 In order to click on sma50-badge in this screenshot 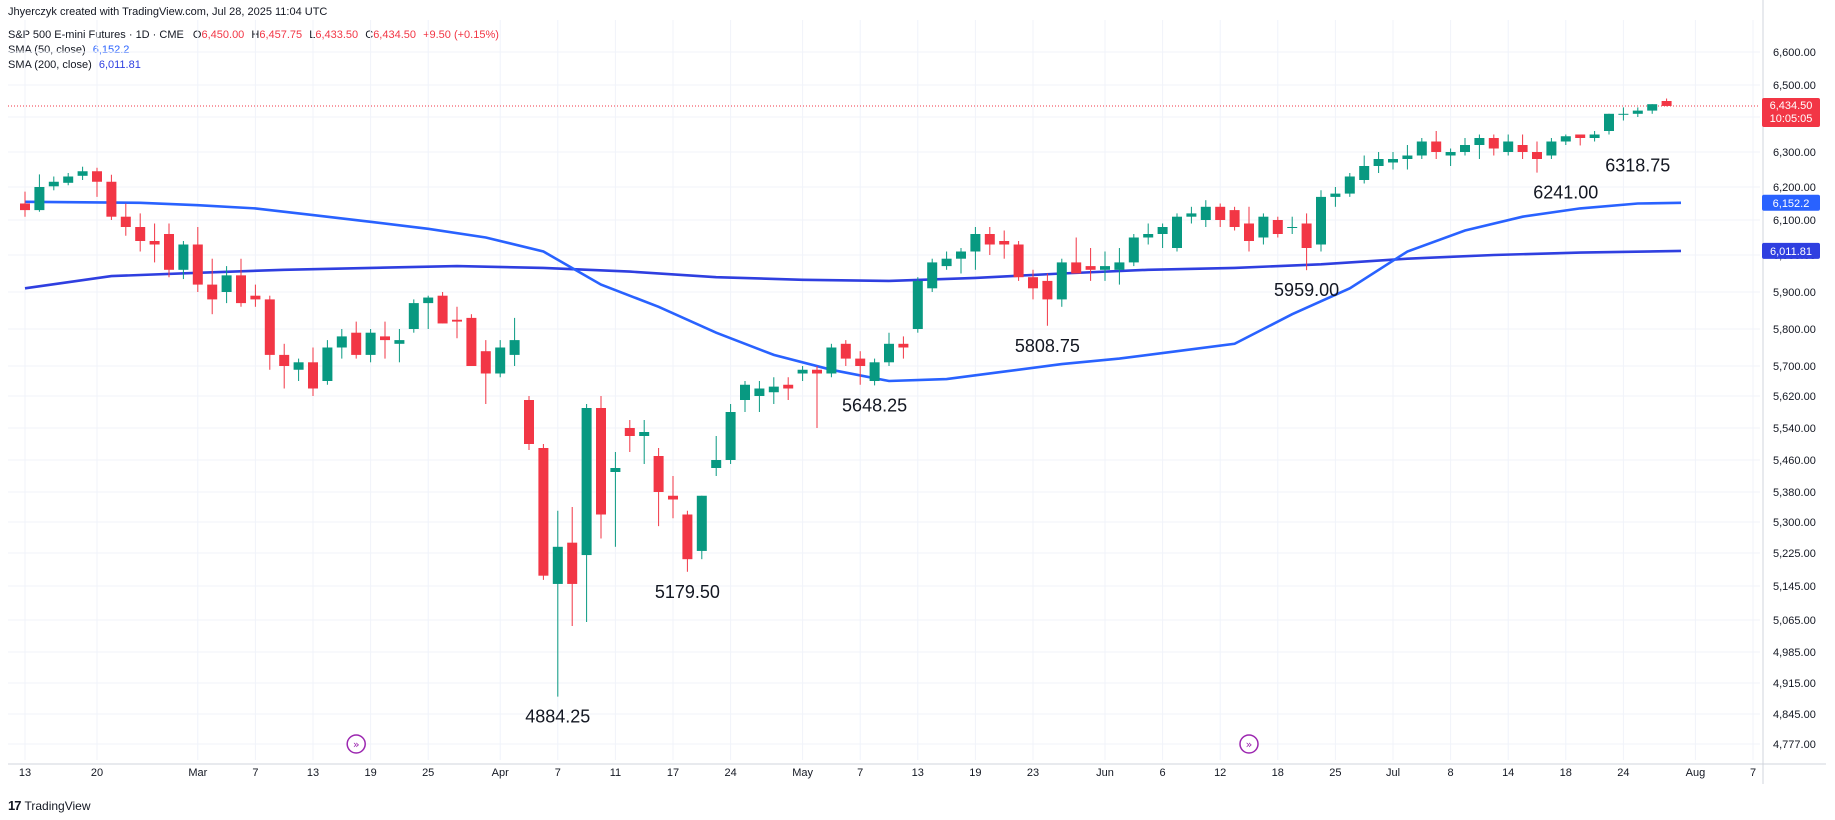, I will do `click(1791, 202)`.